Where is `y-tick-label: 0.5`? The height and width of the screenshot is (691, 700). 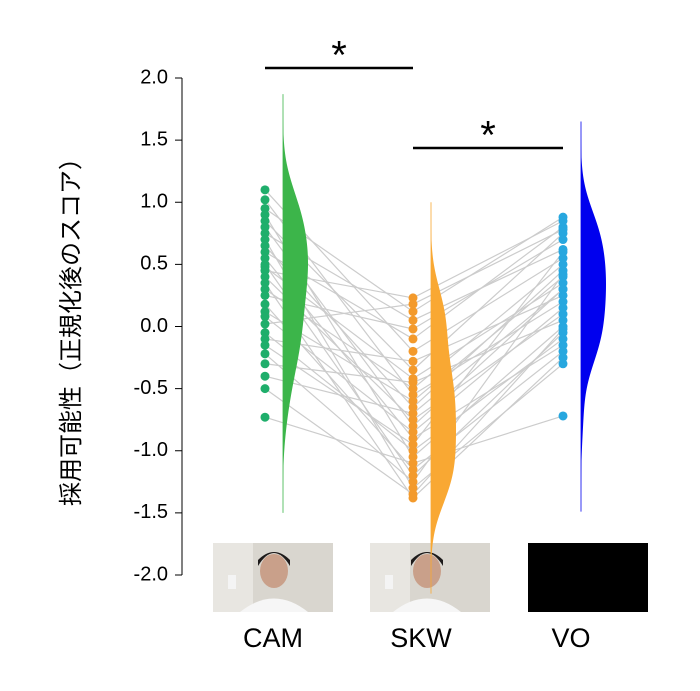
y-tick-label: 0.5 is located at coordinates (154, 264).